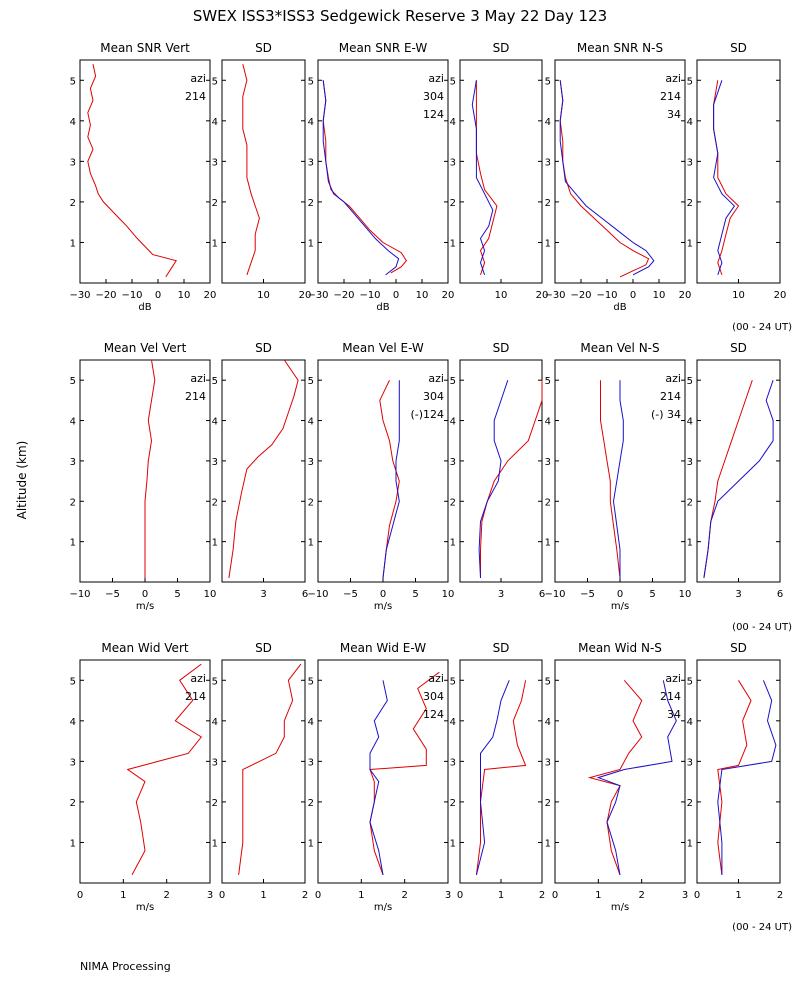  Describe the element at coordinates (620, 648) in the screenshot. I see `panel-title: Mean Wid N-S` at that location.